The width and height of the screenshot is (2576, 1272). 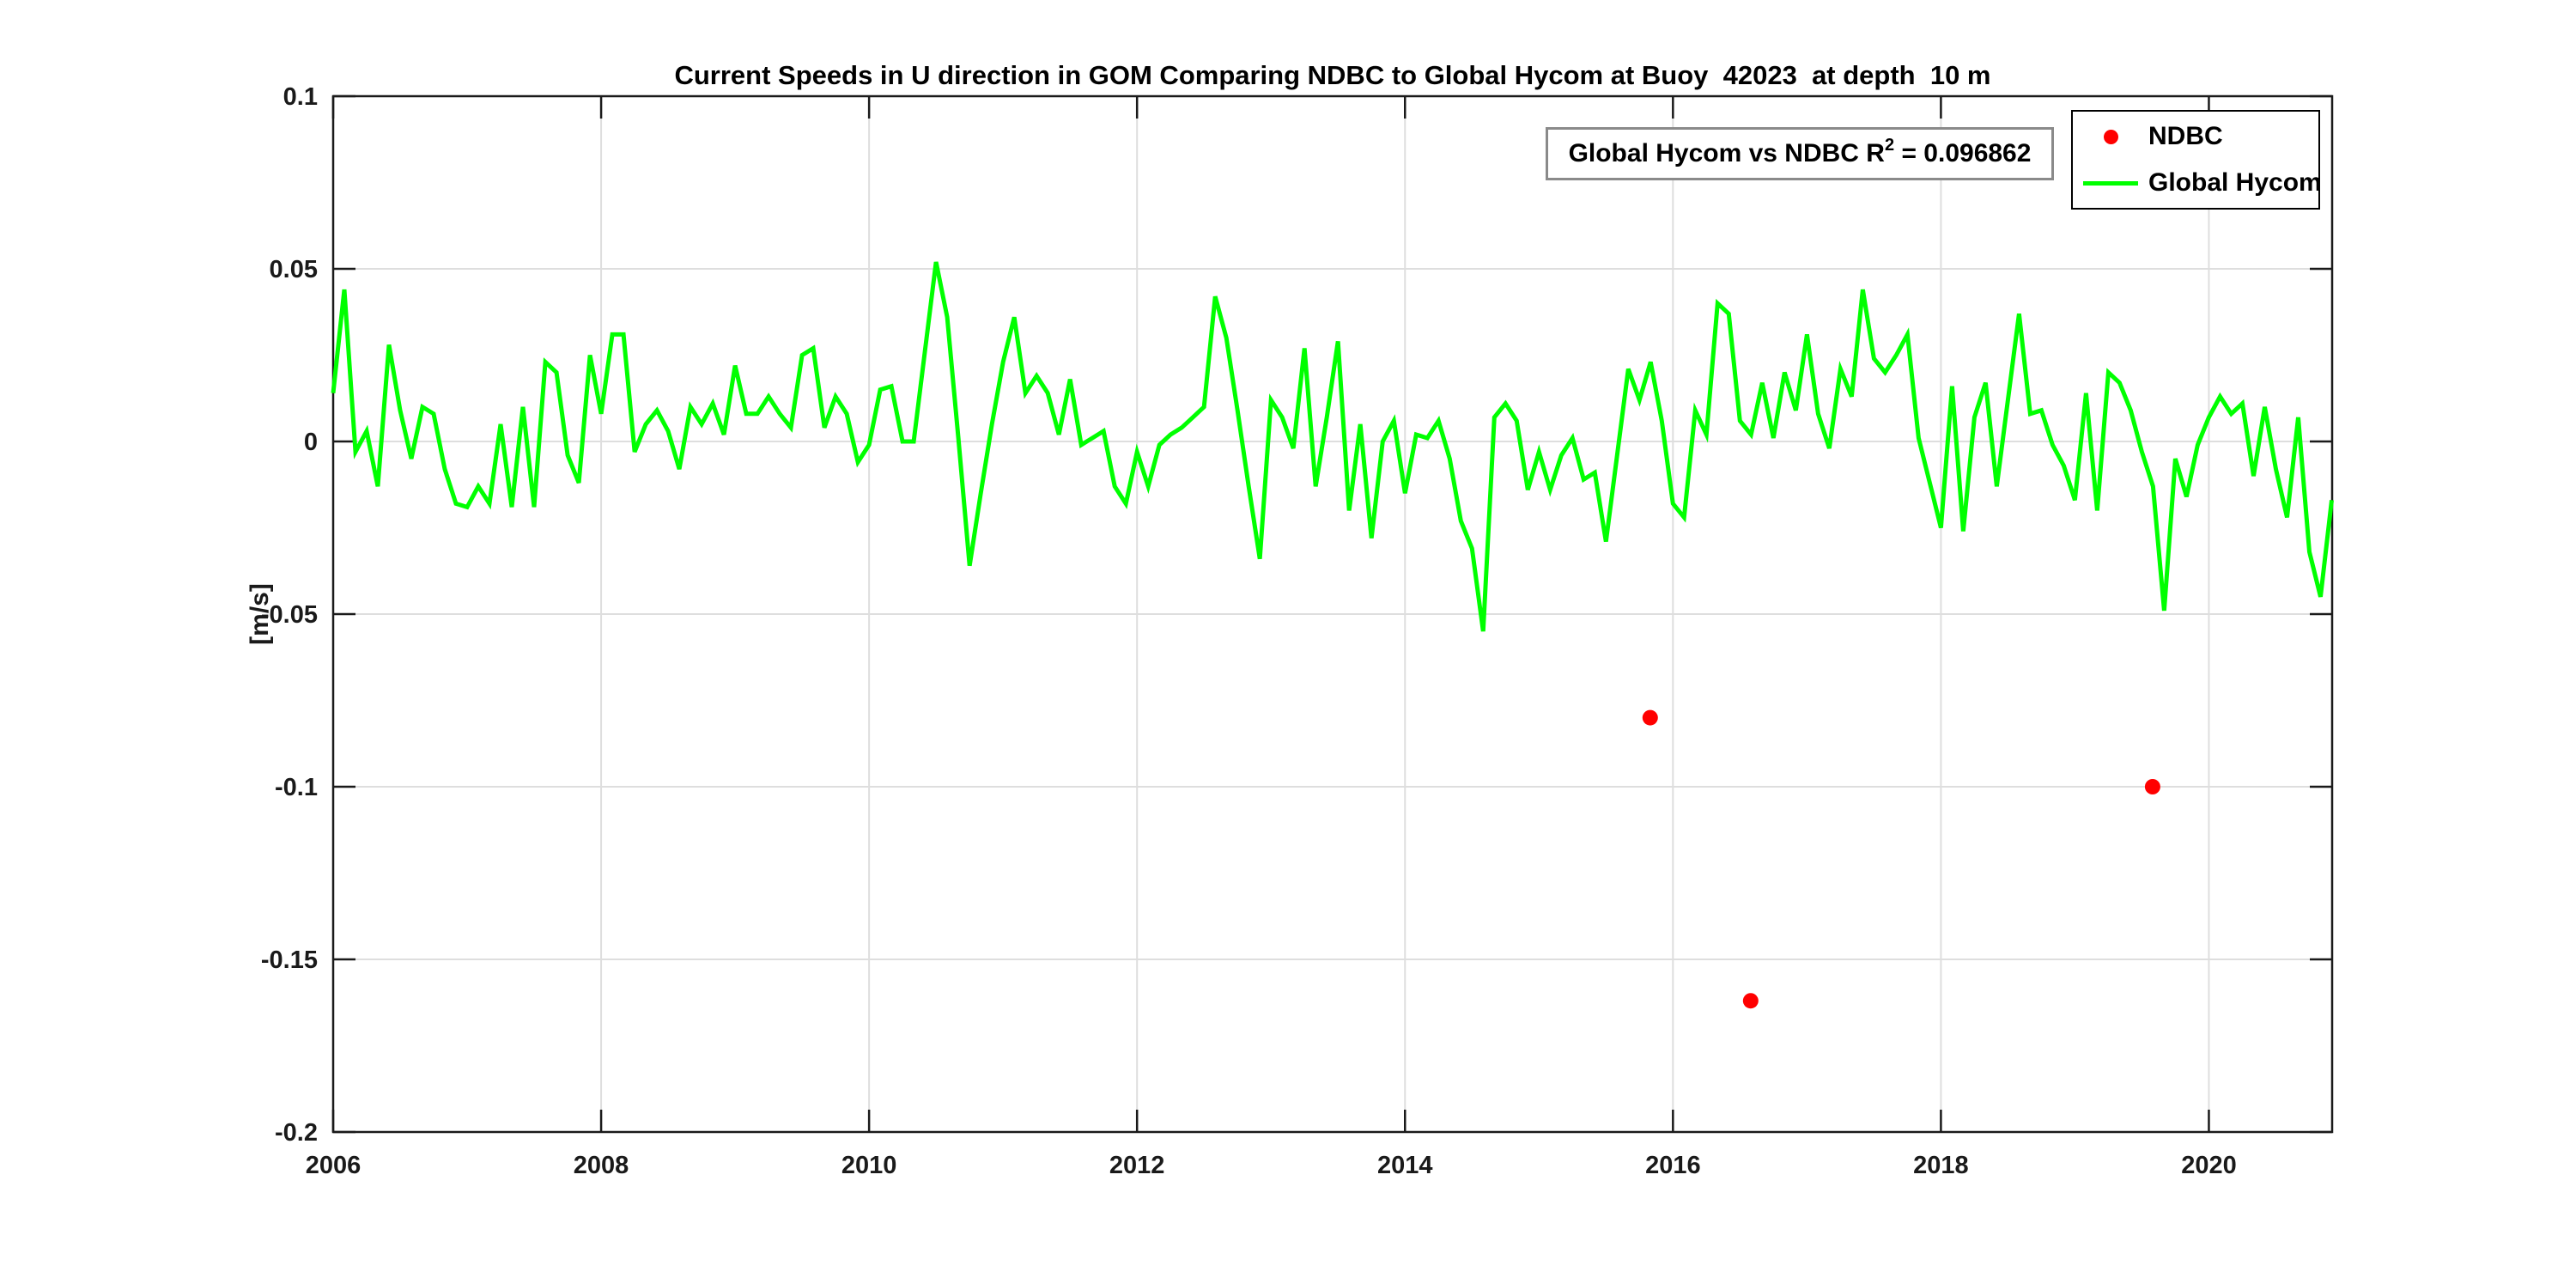 I want to click on legend-item-ndbc: NDBC, so click(x=2195, y=136).